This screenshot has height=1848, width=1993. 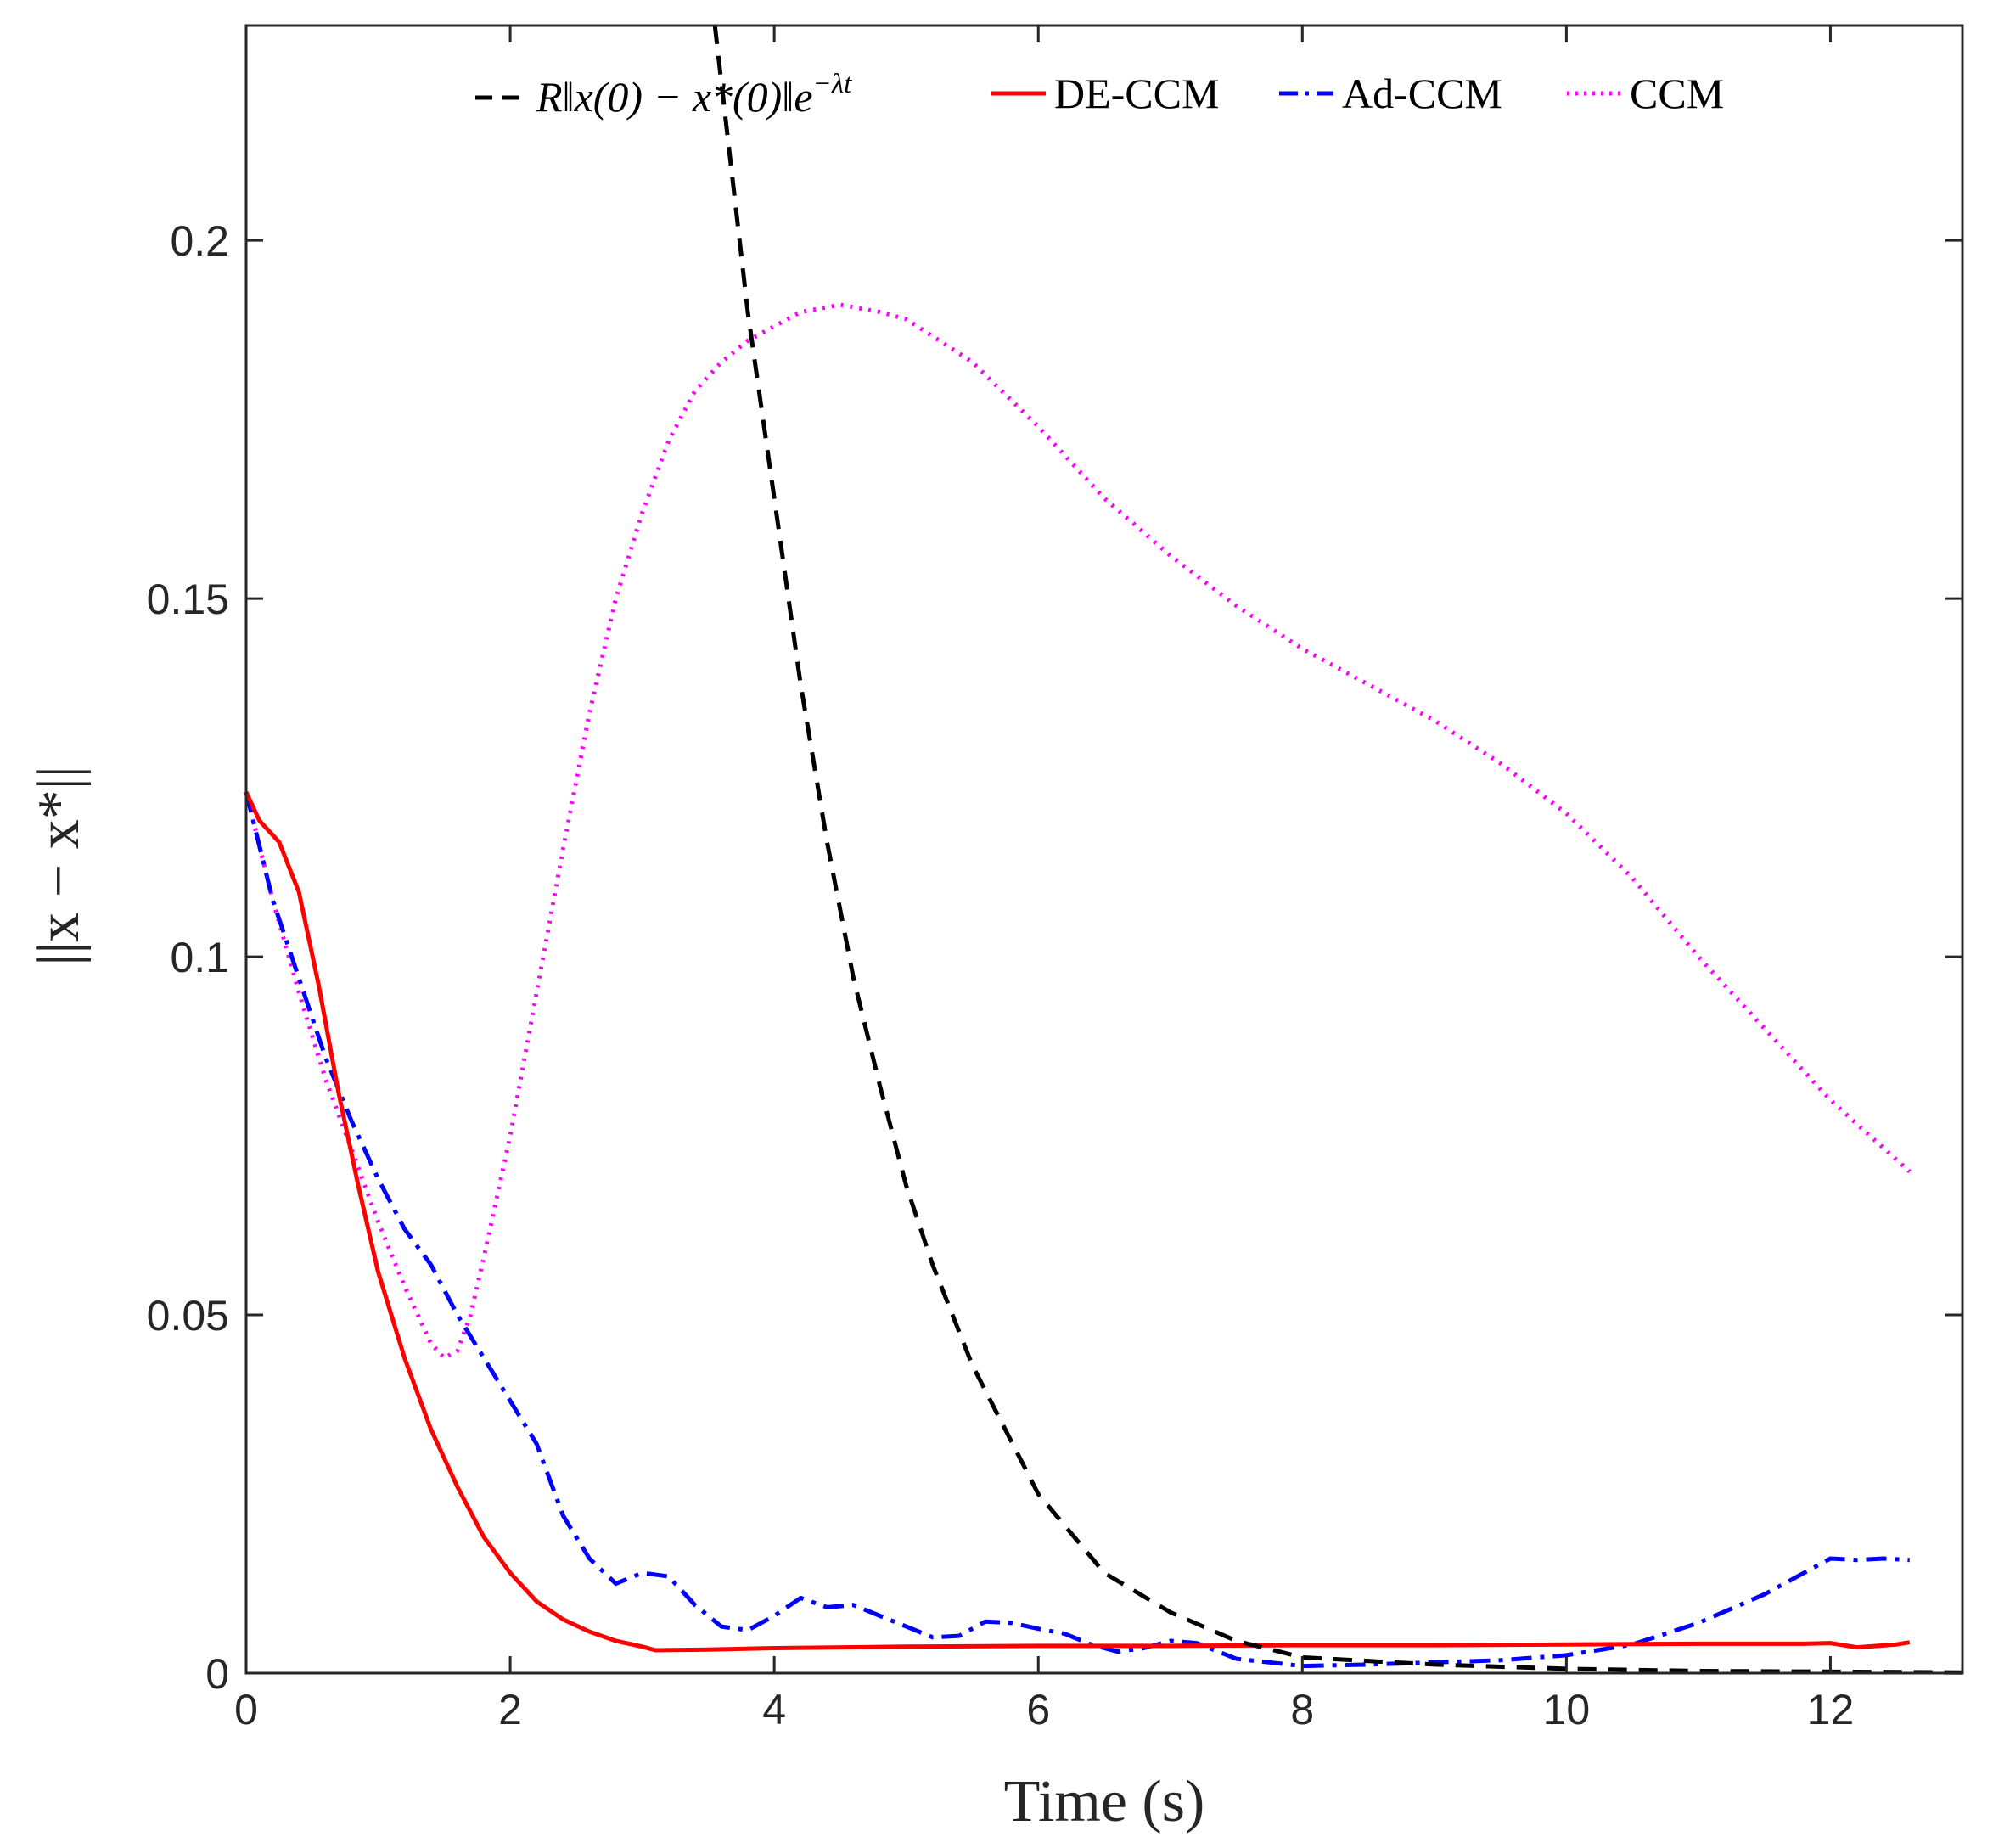 What do you see at coordinates (246, 1709) in the screenshot?
I see `x-tick-label: 0` at bounding box center [246, 1709].